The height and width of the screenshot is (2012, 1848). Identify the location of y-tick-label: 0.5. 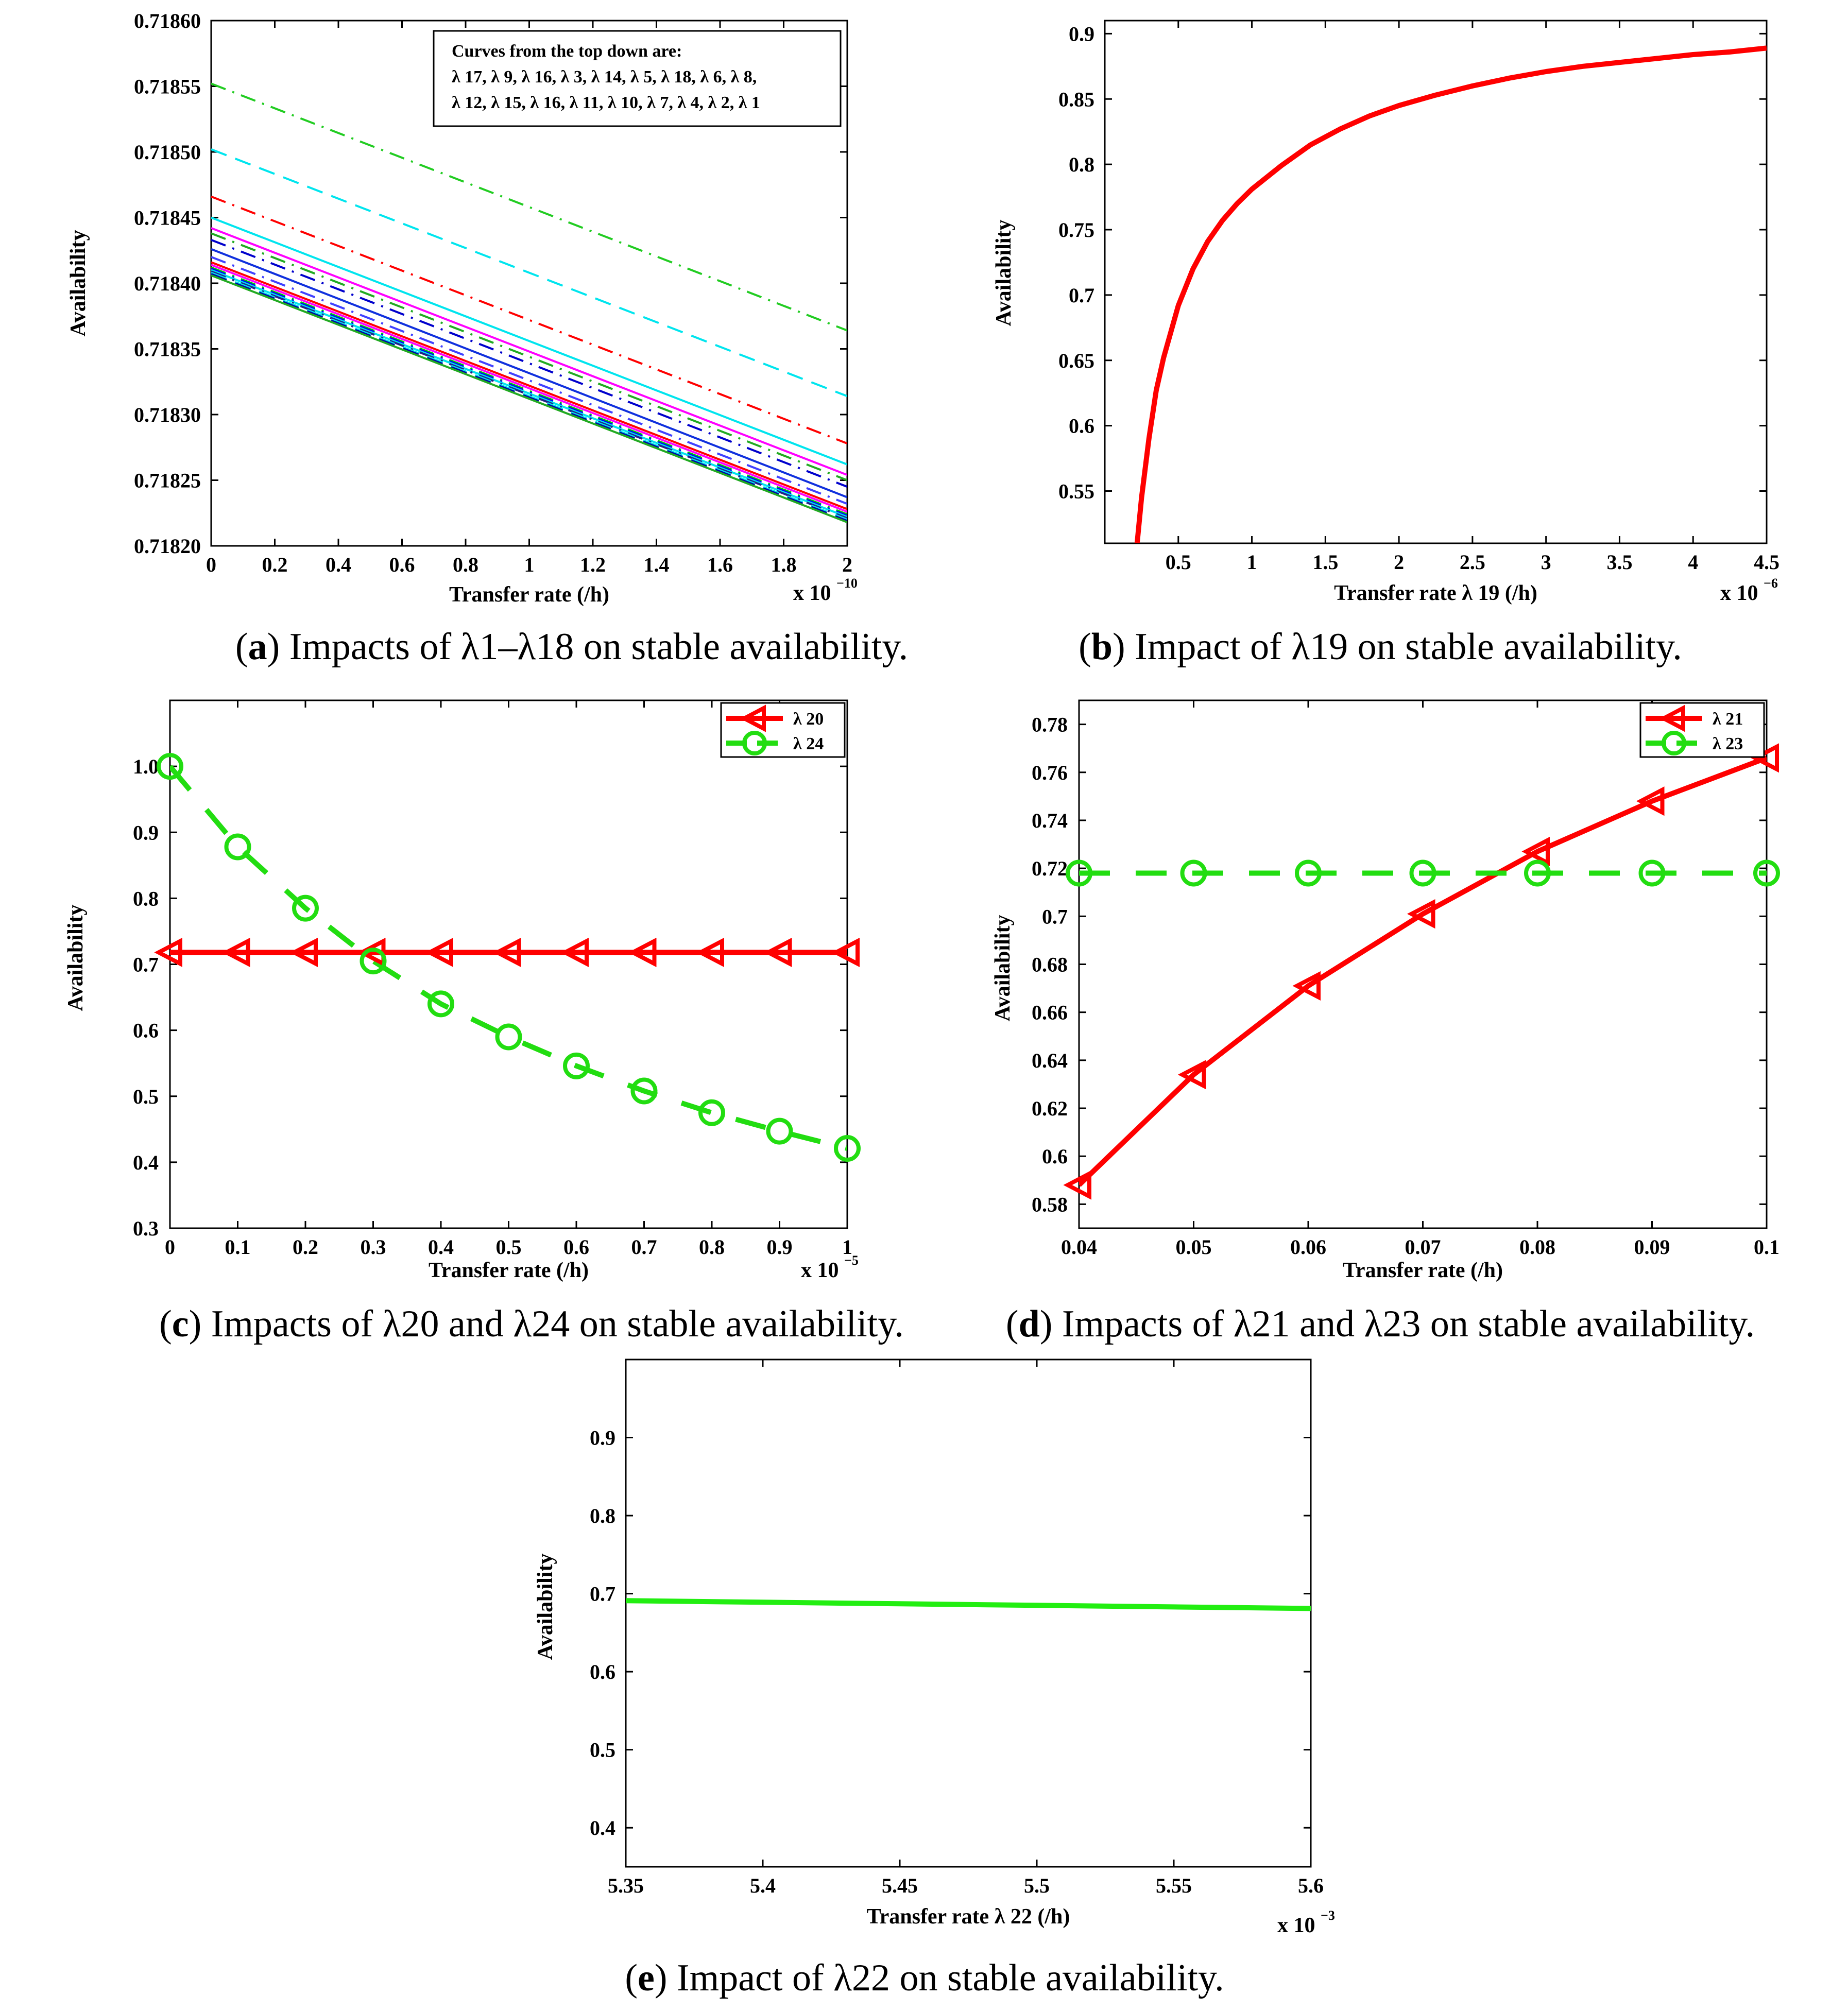
(146, 1096).